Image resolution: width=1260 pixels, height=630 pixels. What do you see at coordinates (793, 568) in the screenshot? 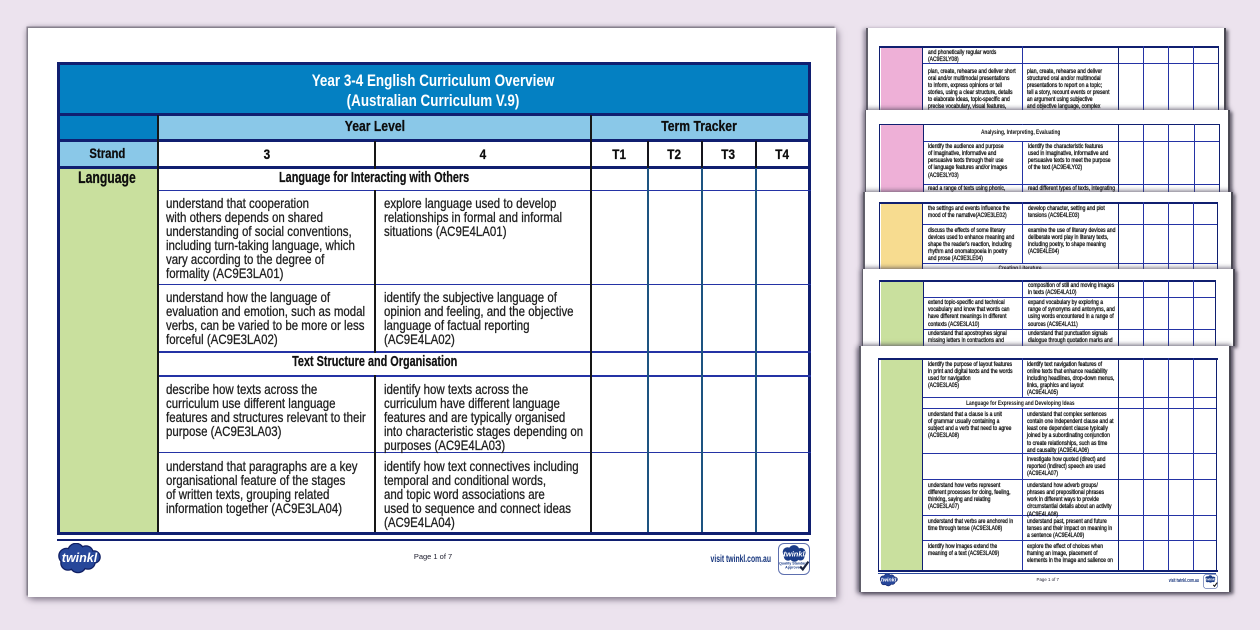
I see `svg-text: Approved` at bounding box center [793, 568].